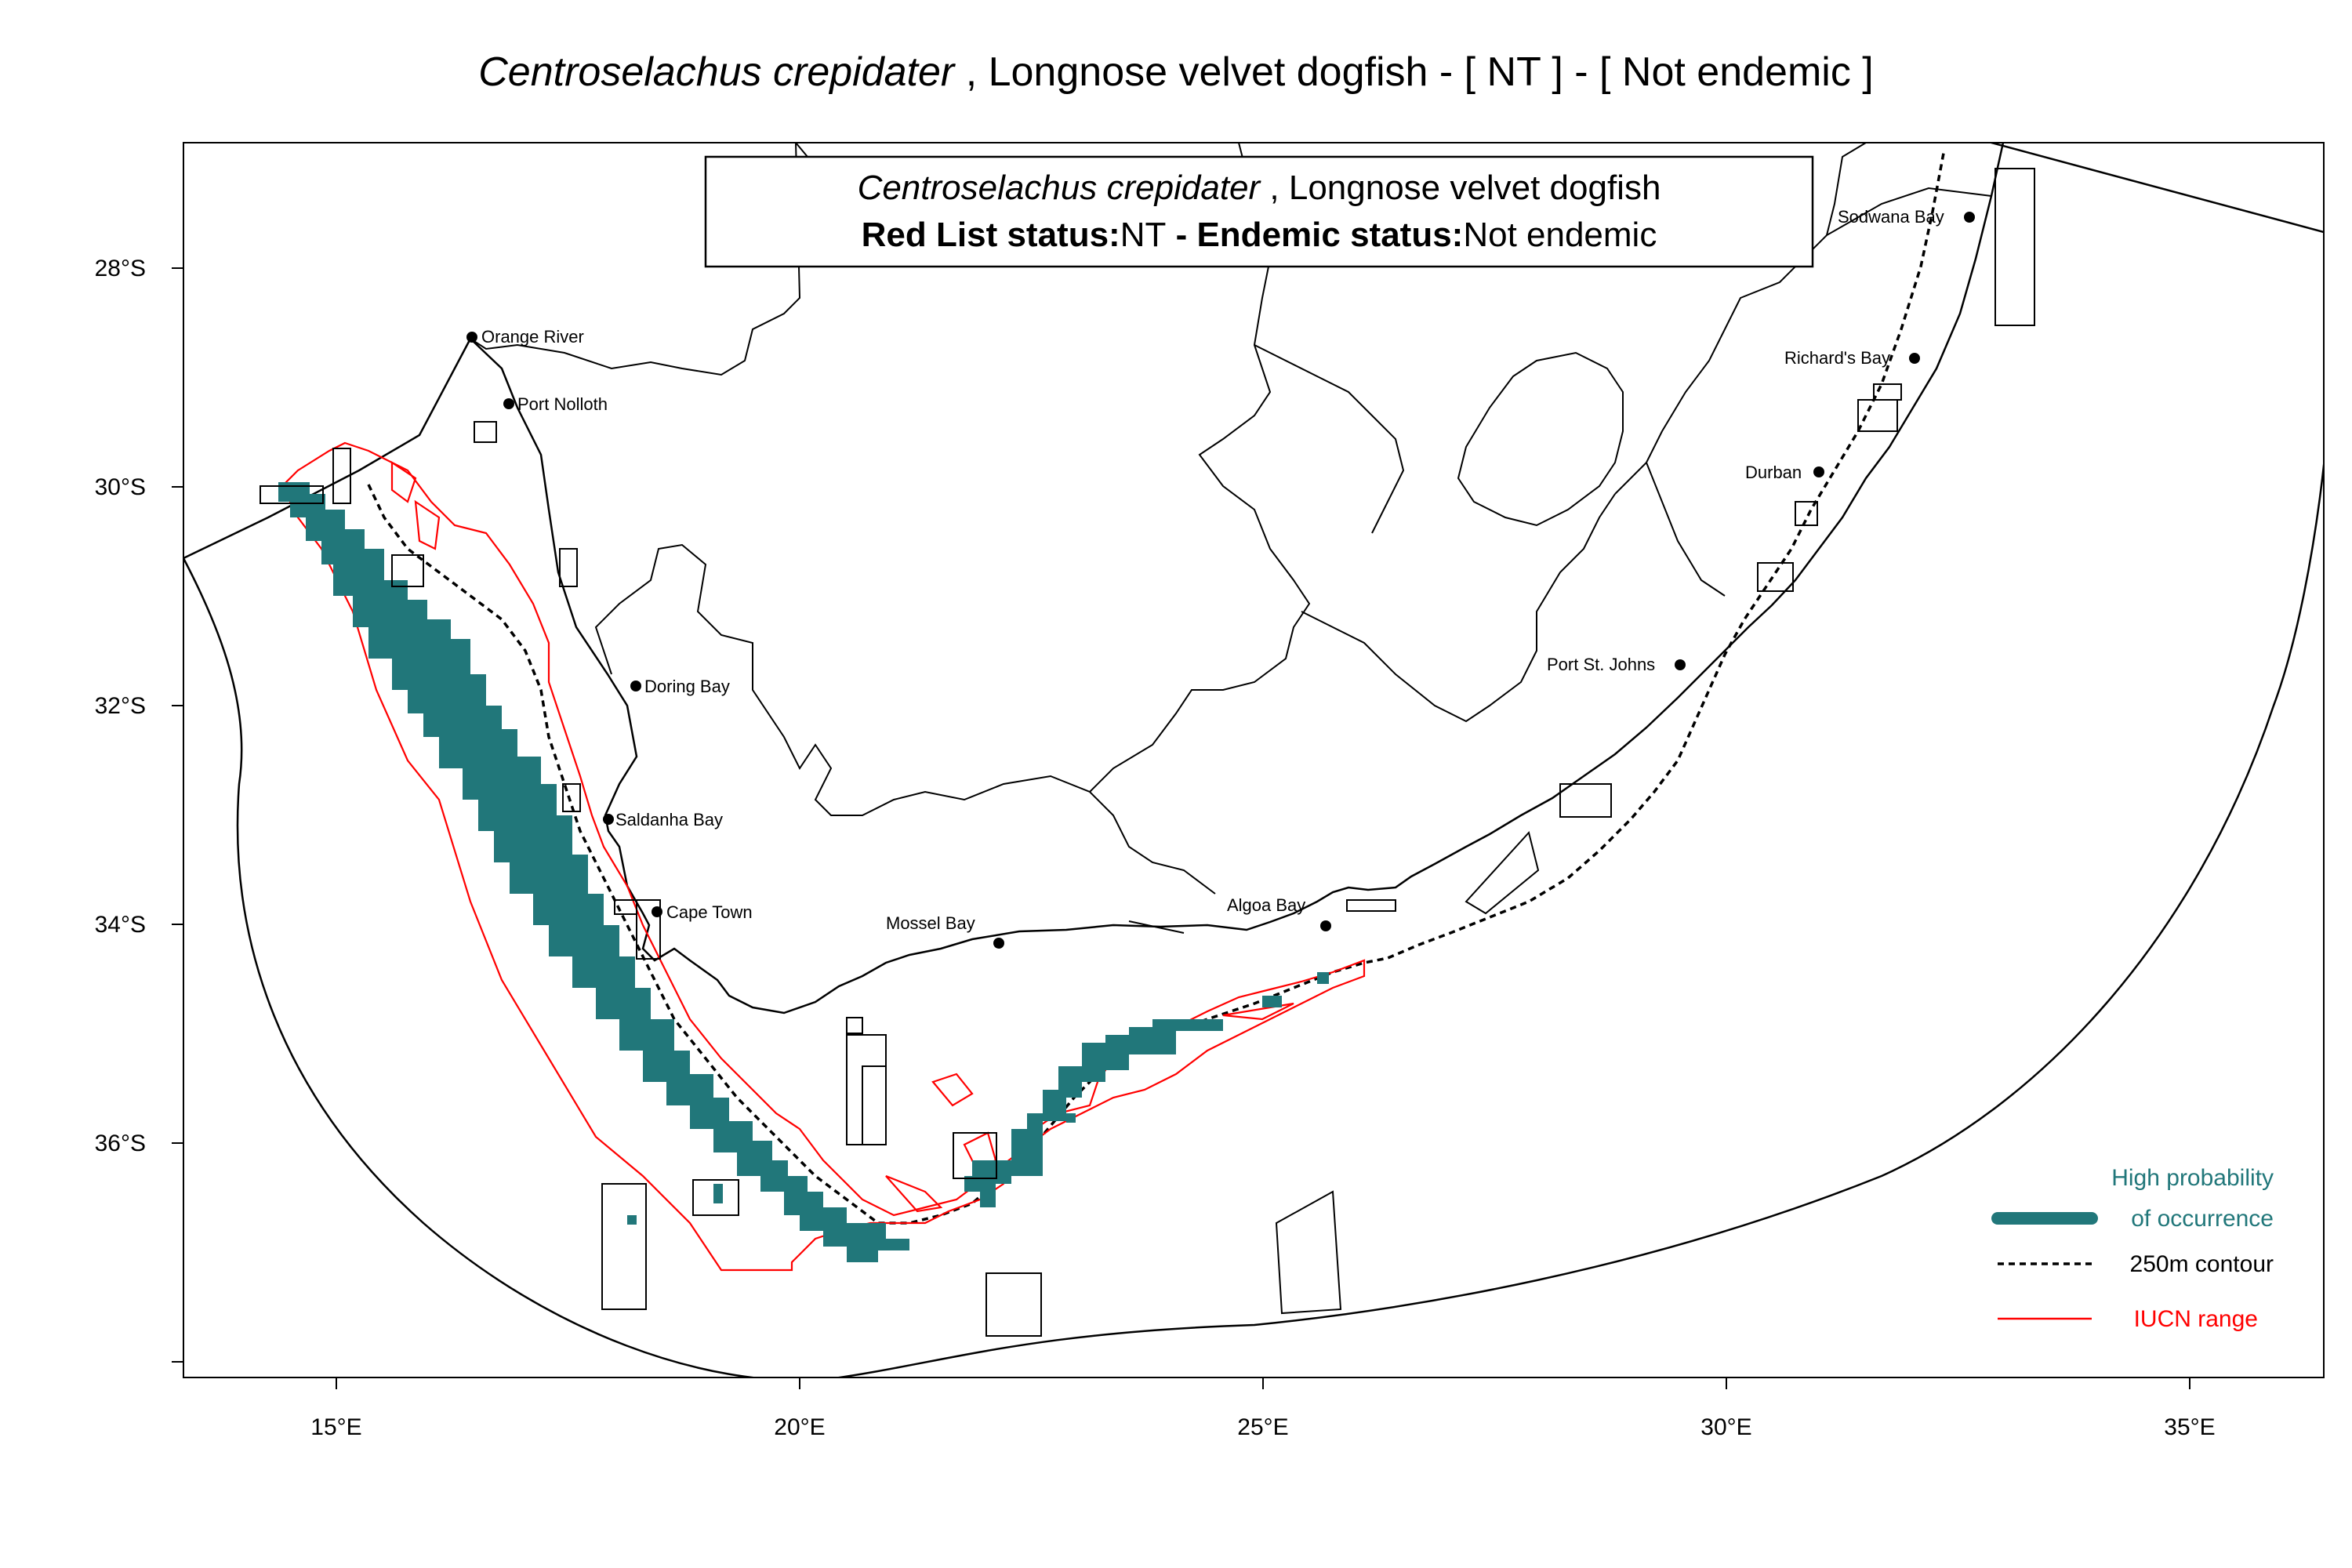 This screenshot has height=1568, width=2352. Describe the element at coordinates (1259, 211) in the screenshot. I see `info-box` at that location.